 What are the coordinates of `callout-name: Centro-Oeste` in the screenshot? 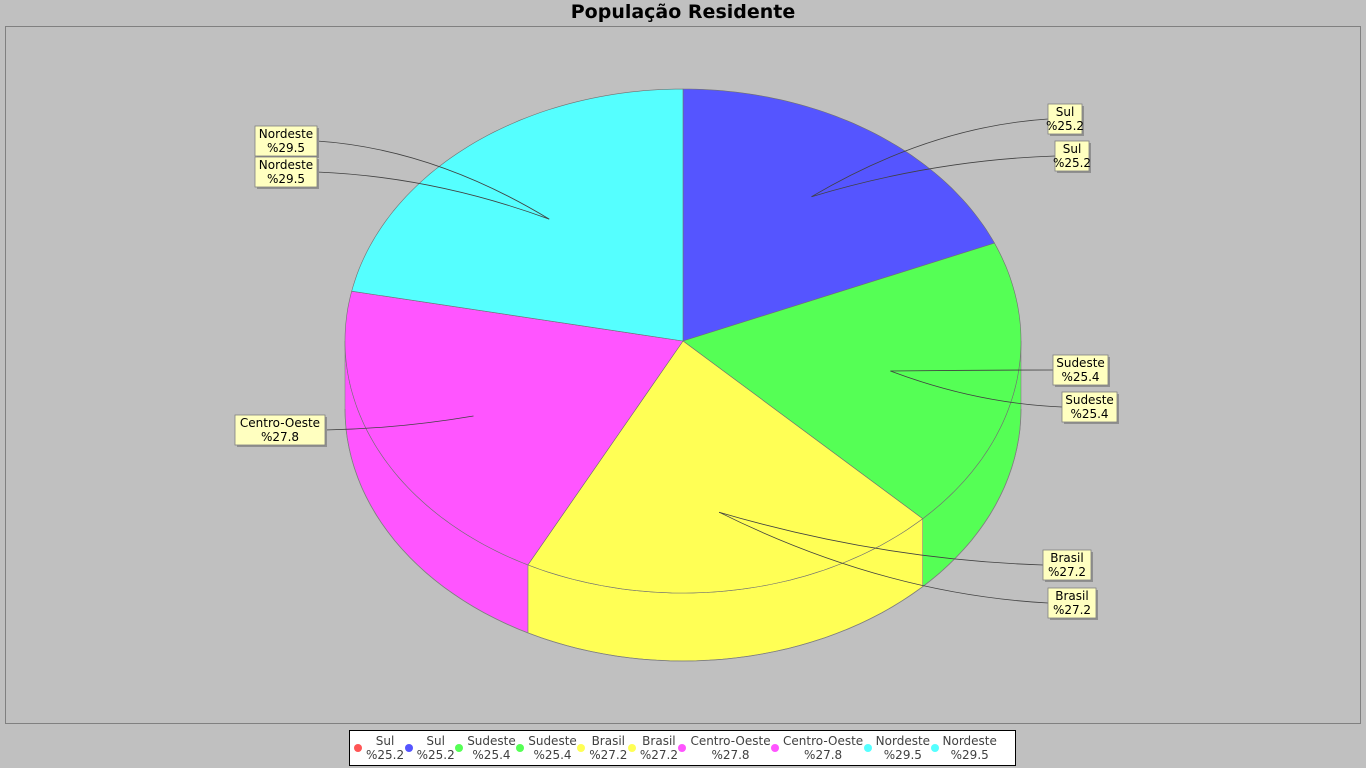 It's located at (280, 423).